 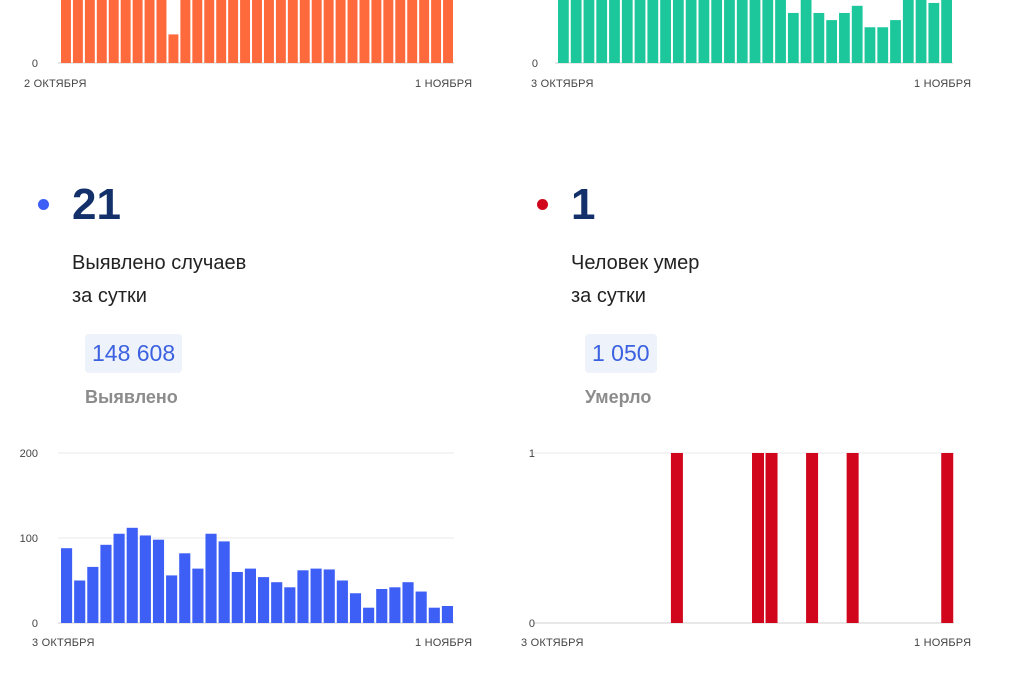 I want to click on deaths-description-line2: за сутки, so click(x=608, y=296).